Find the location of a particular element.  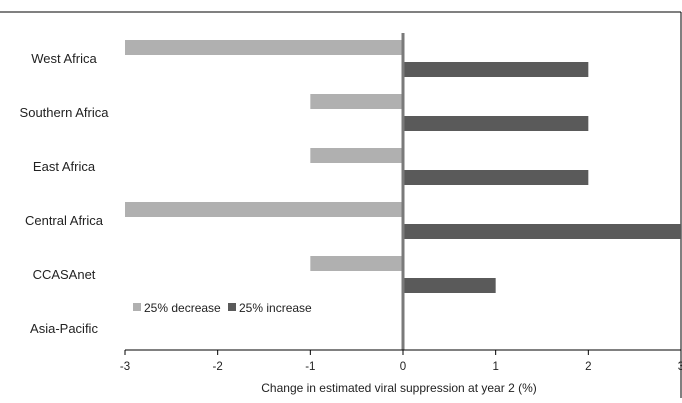

x-tick-label: 3 is located at coordinates (680, 367).